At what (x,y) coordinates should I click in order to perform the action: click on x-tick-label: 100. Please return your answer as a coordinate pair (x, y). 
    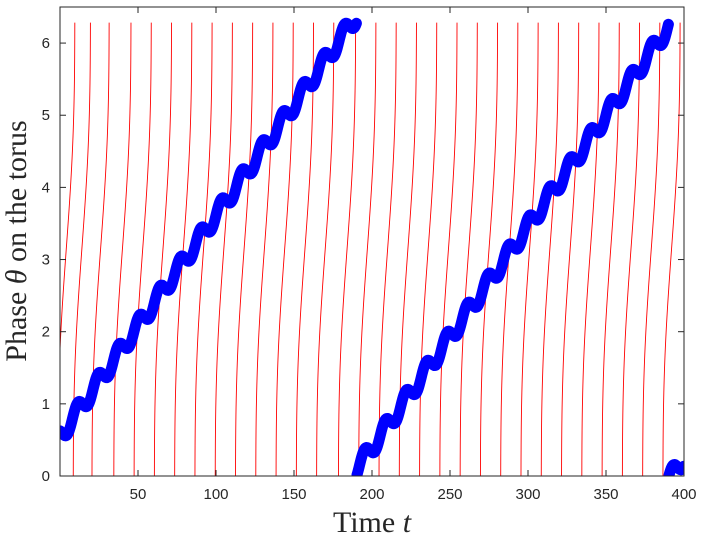
    Looking at the image, I should click on (215, 494).